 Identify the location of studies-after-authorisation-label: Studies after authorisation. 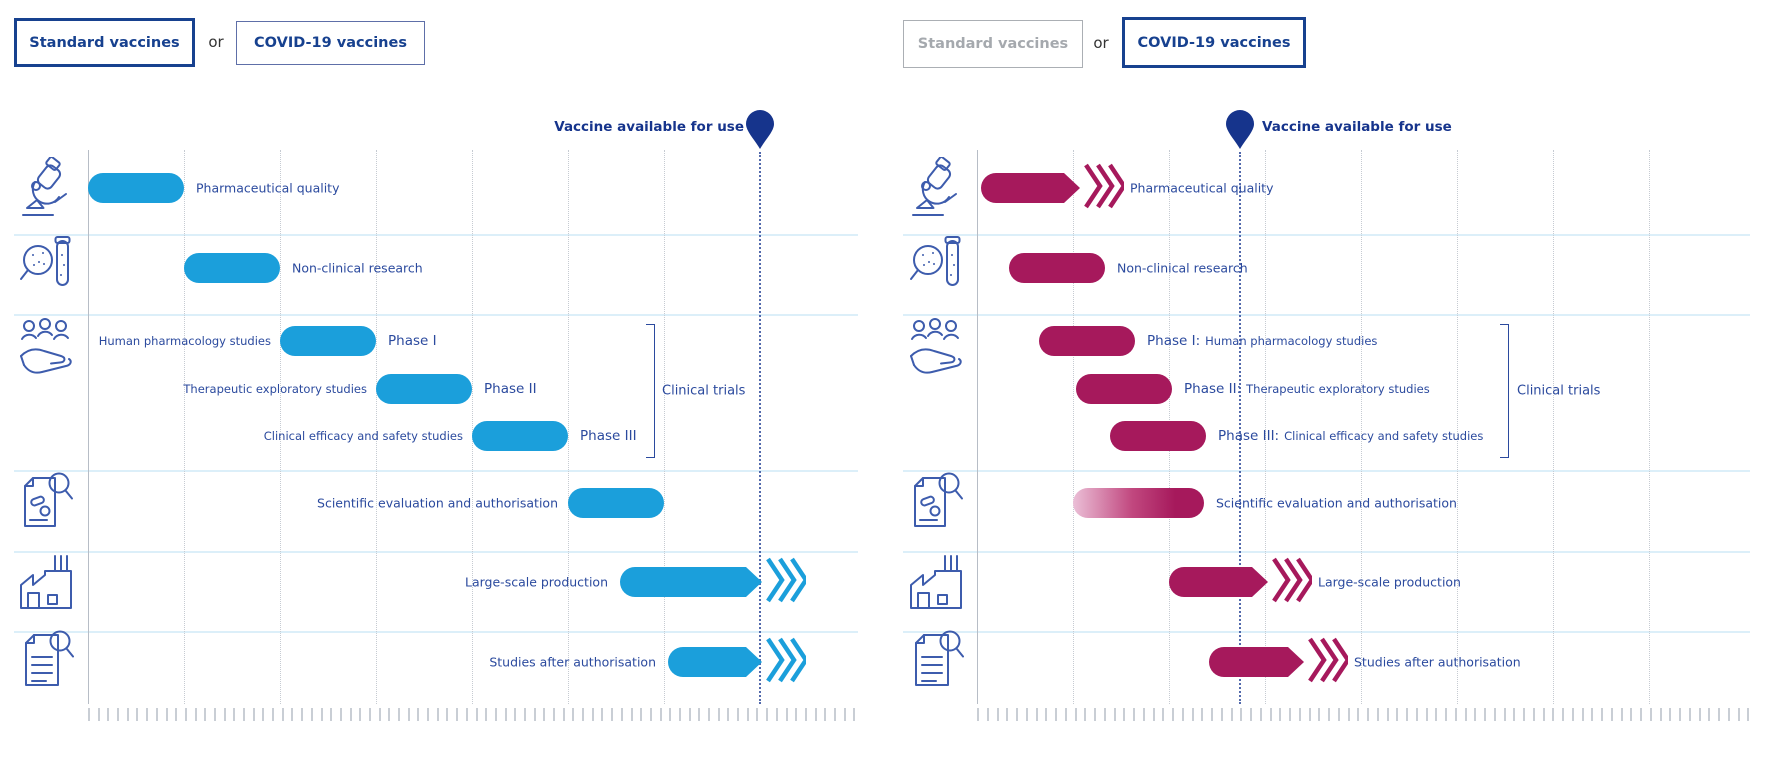
(572, 662).